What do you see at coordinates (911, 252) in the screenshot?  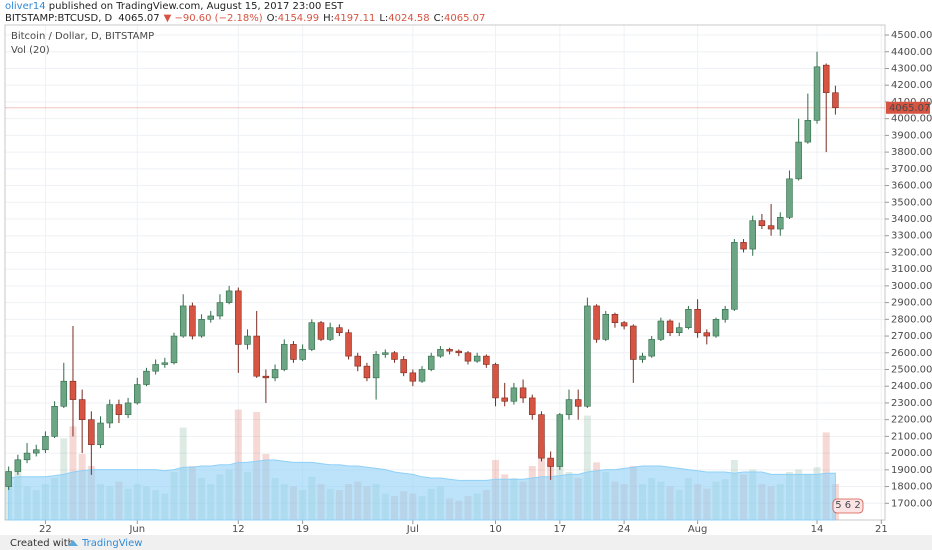 I see `y-tick-label: 3200.00` at bounding box center [911, 252].